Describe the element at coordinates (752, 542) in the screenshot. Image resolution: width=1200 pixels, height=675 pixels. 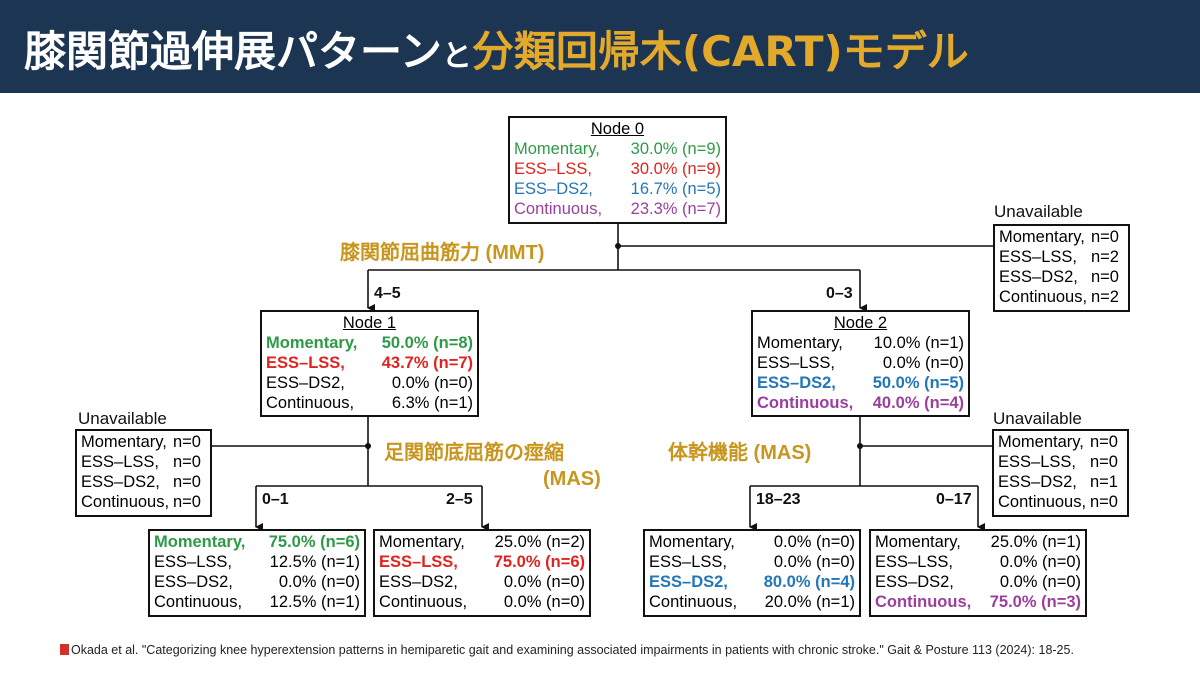
I see `leaf-3-momentary: Momentary, 0.0% (n=0)` at that location.